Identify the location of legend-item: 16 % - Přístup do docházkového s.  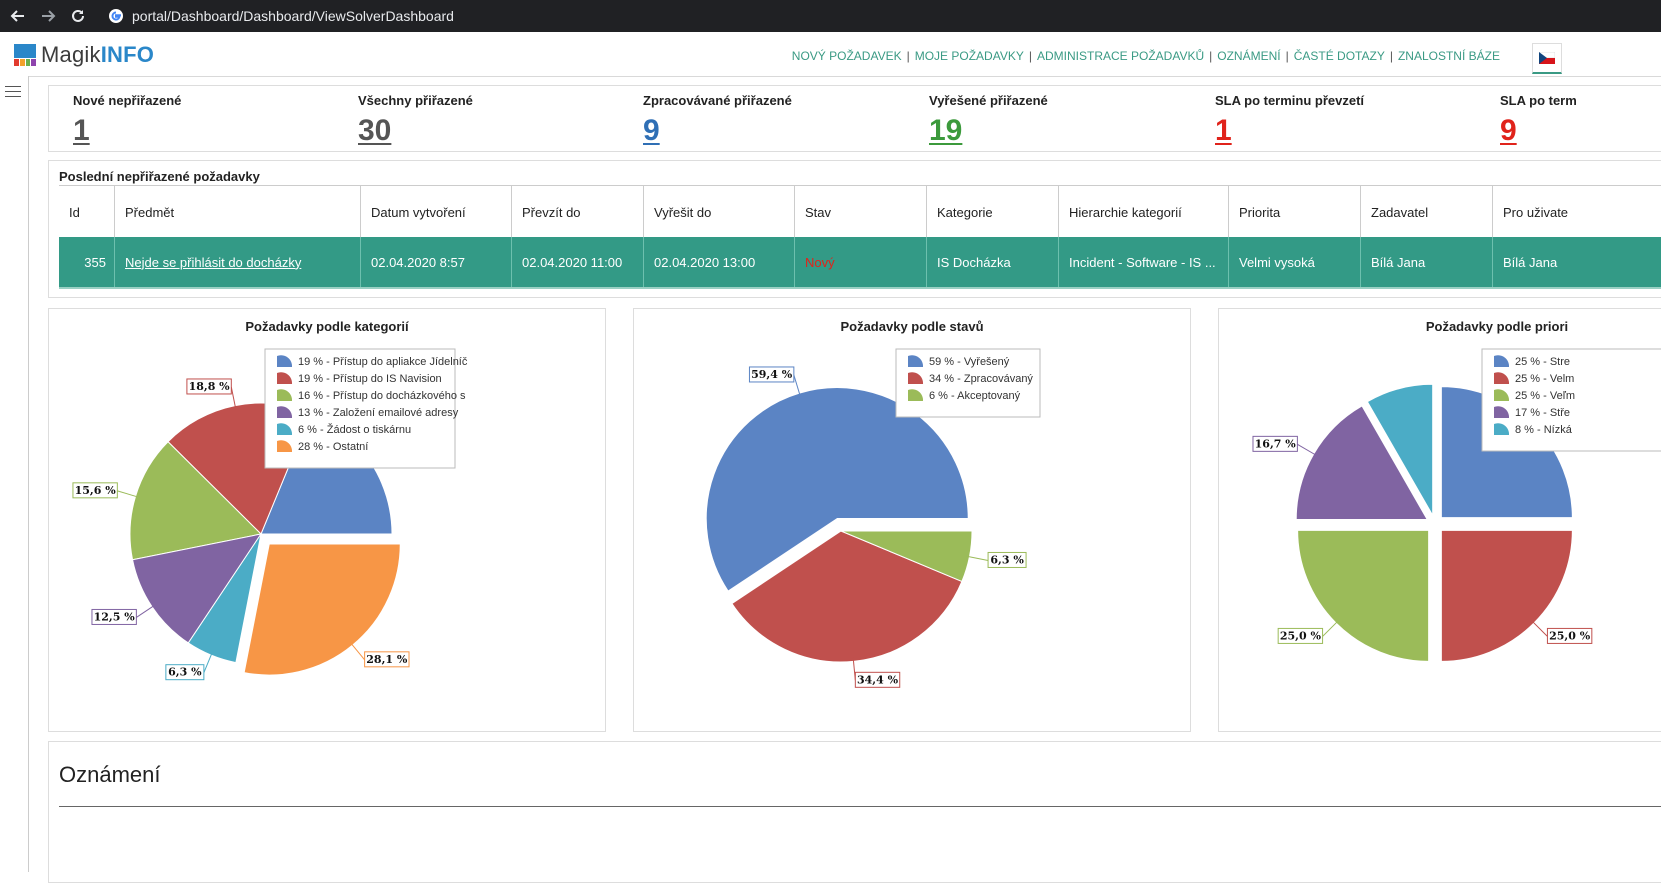
(382, 396).